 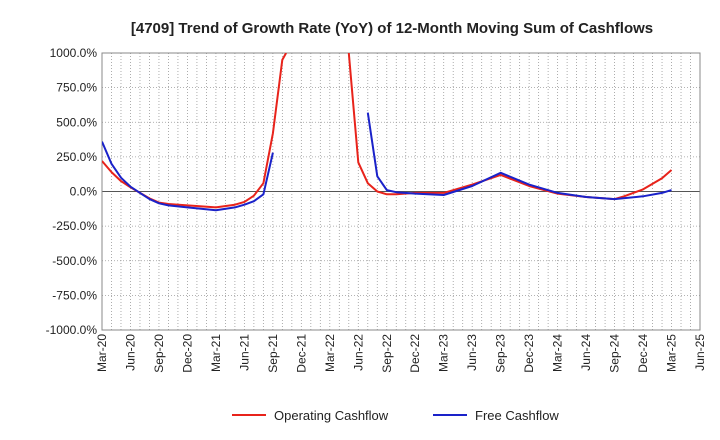 What do you see at coordinates (74, 226) in the screenshot?
I see `y-tick-label: -250.0%` at bounding box center [74, 226].